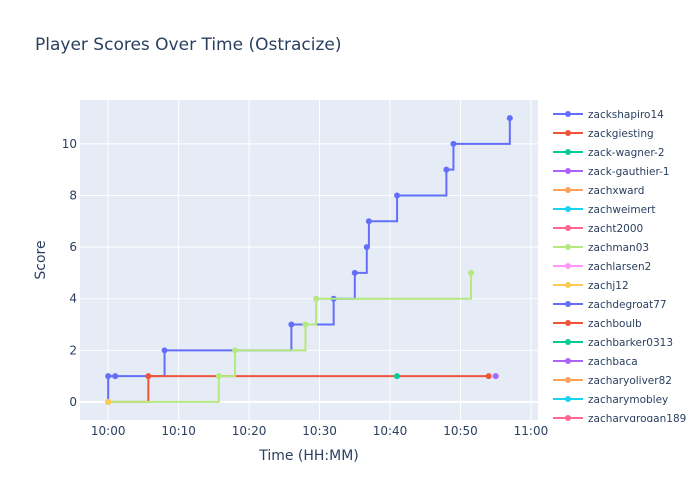 Image resolution: width=700 pixels, height=500 pixels. What do you see at coordinates (621, 134) in the screenshot?
I see `legend-label: zackgiesting` at bounding box center [621, 134].